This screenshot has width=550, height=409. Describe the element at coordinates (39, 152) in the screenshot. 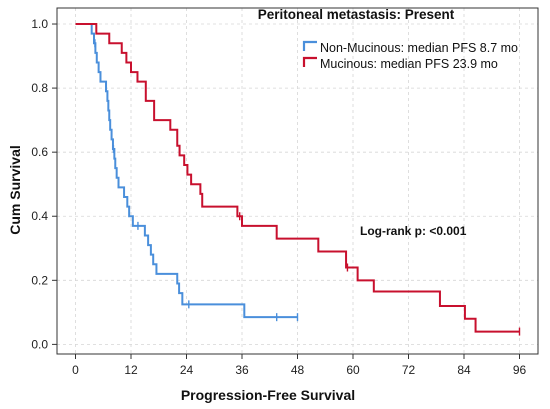

I see `y-tick-label: 0.6` at that location.